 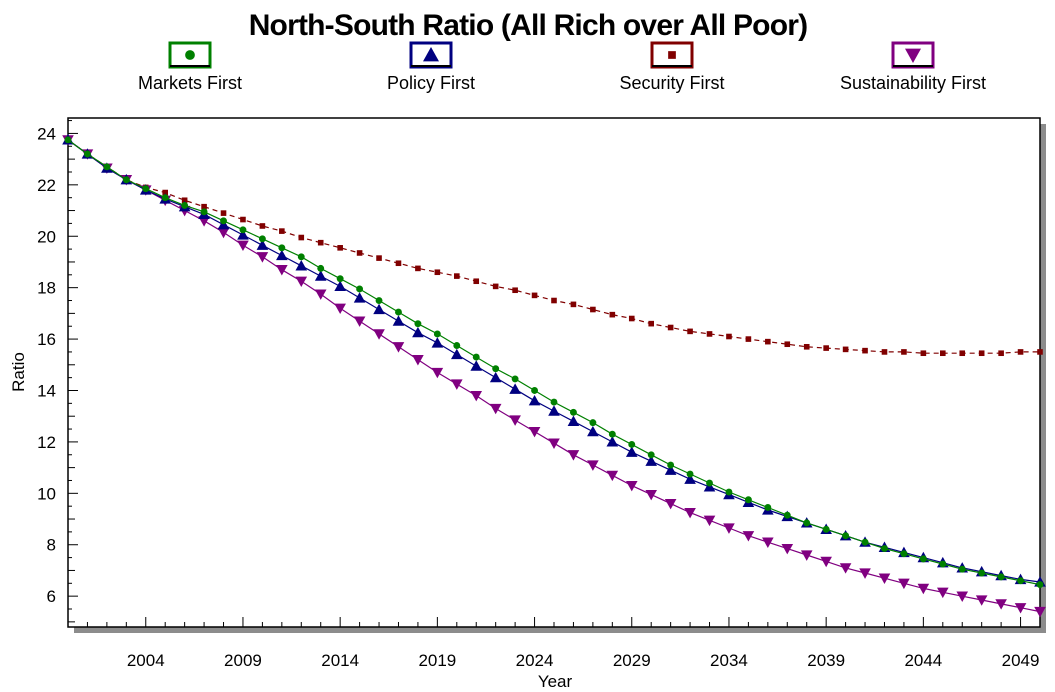 What do you see at coordinates (243, 660) in the screenshot?
I see `x-tick-label: 2009` at bounding box center [243, 660].